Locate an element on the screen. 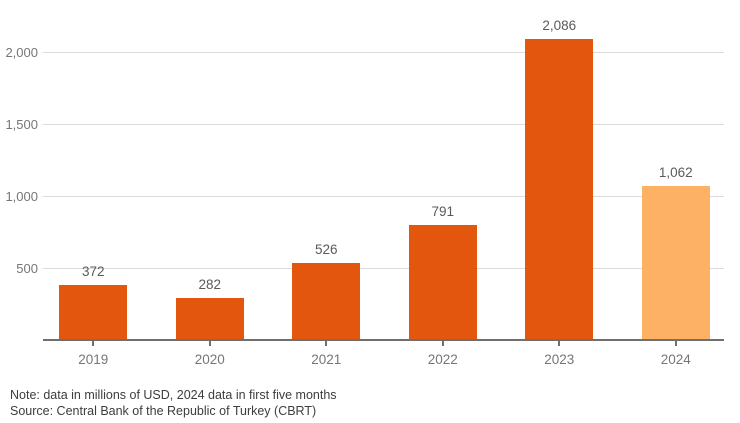 Image resolution: width=740 pixels, height=423 pixels. bar-2023 is located at coordinates (559, 188).